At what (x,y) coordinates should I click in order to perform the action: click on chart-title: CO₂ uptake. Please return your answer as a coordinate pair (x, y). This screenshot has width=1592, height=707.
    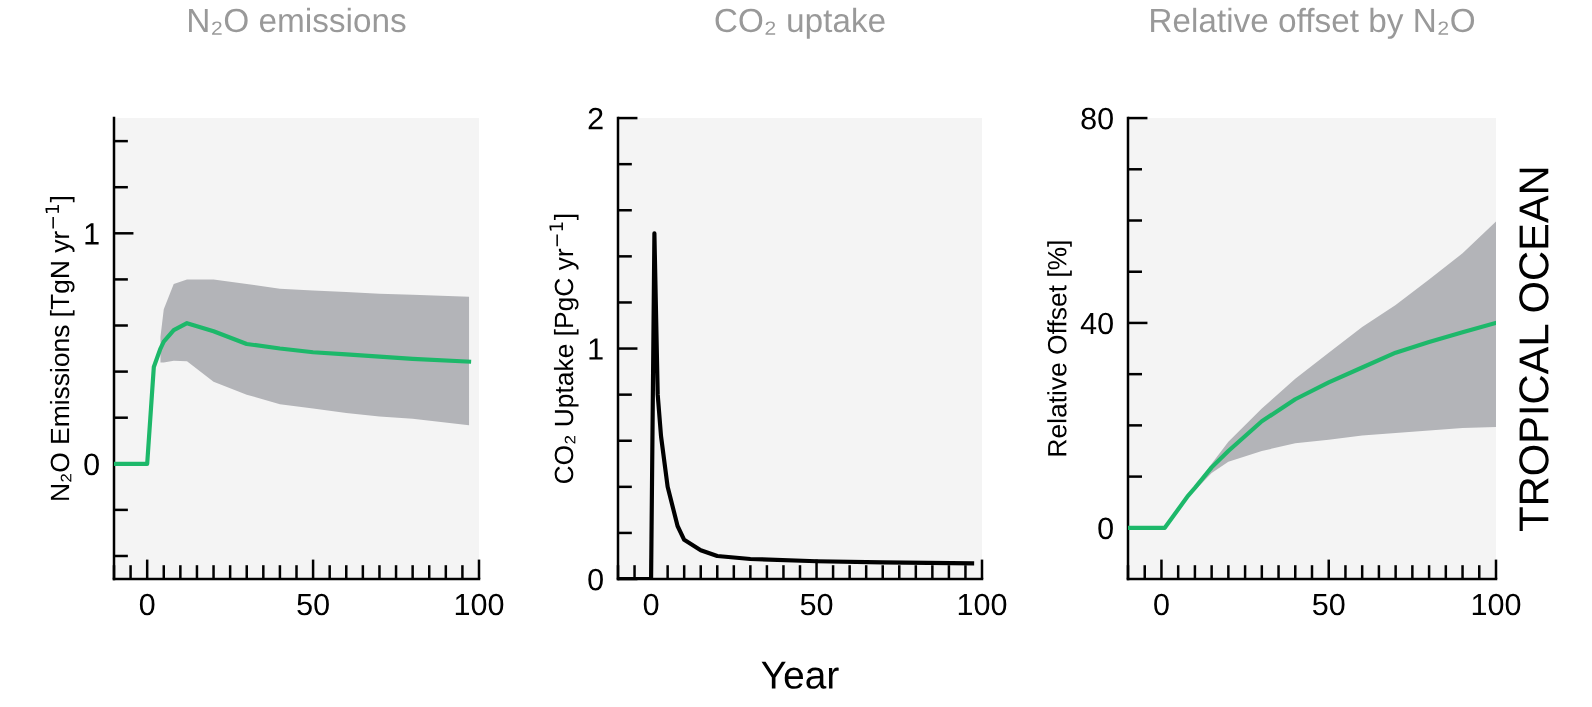
    Looking at the image, I should click on (800, 23).